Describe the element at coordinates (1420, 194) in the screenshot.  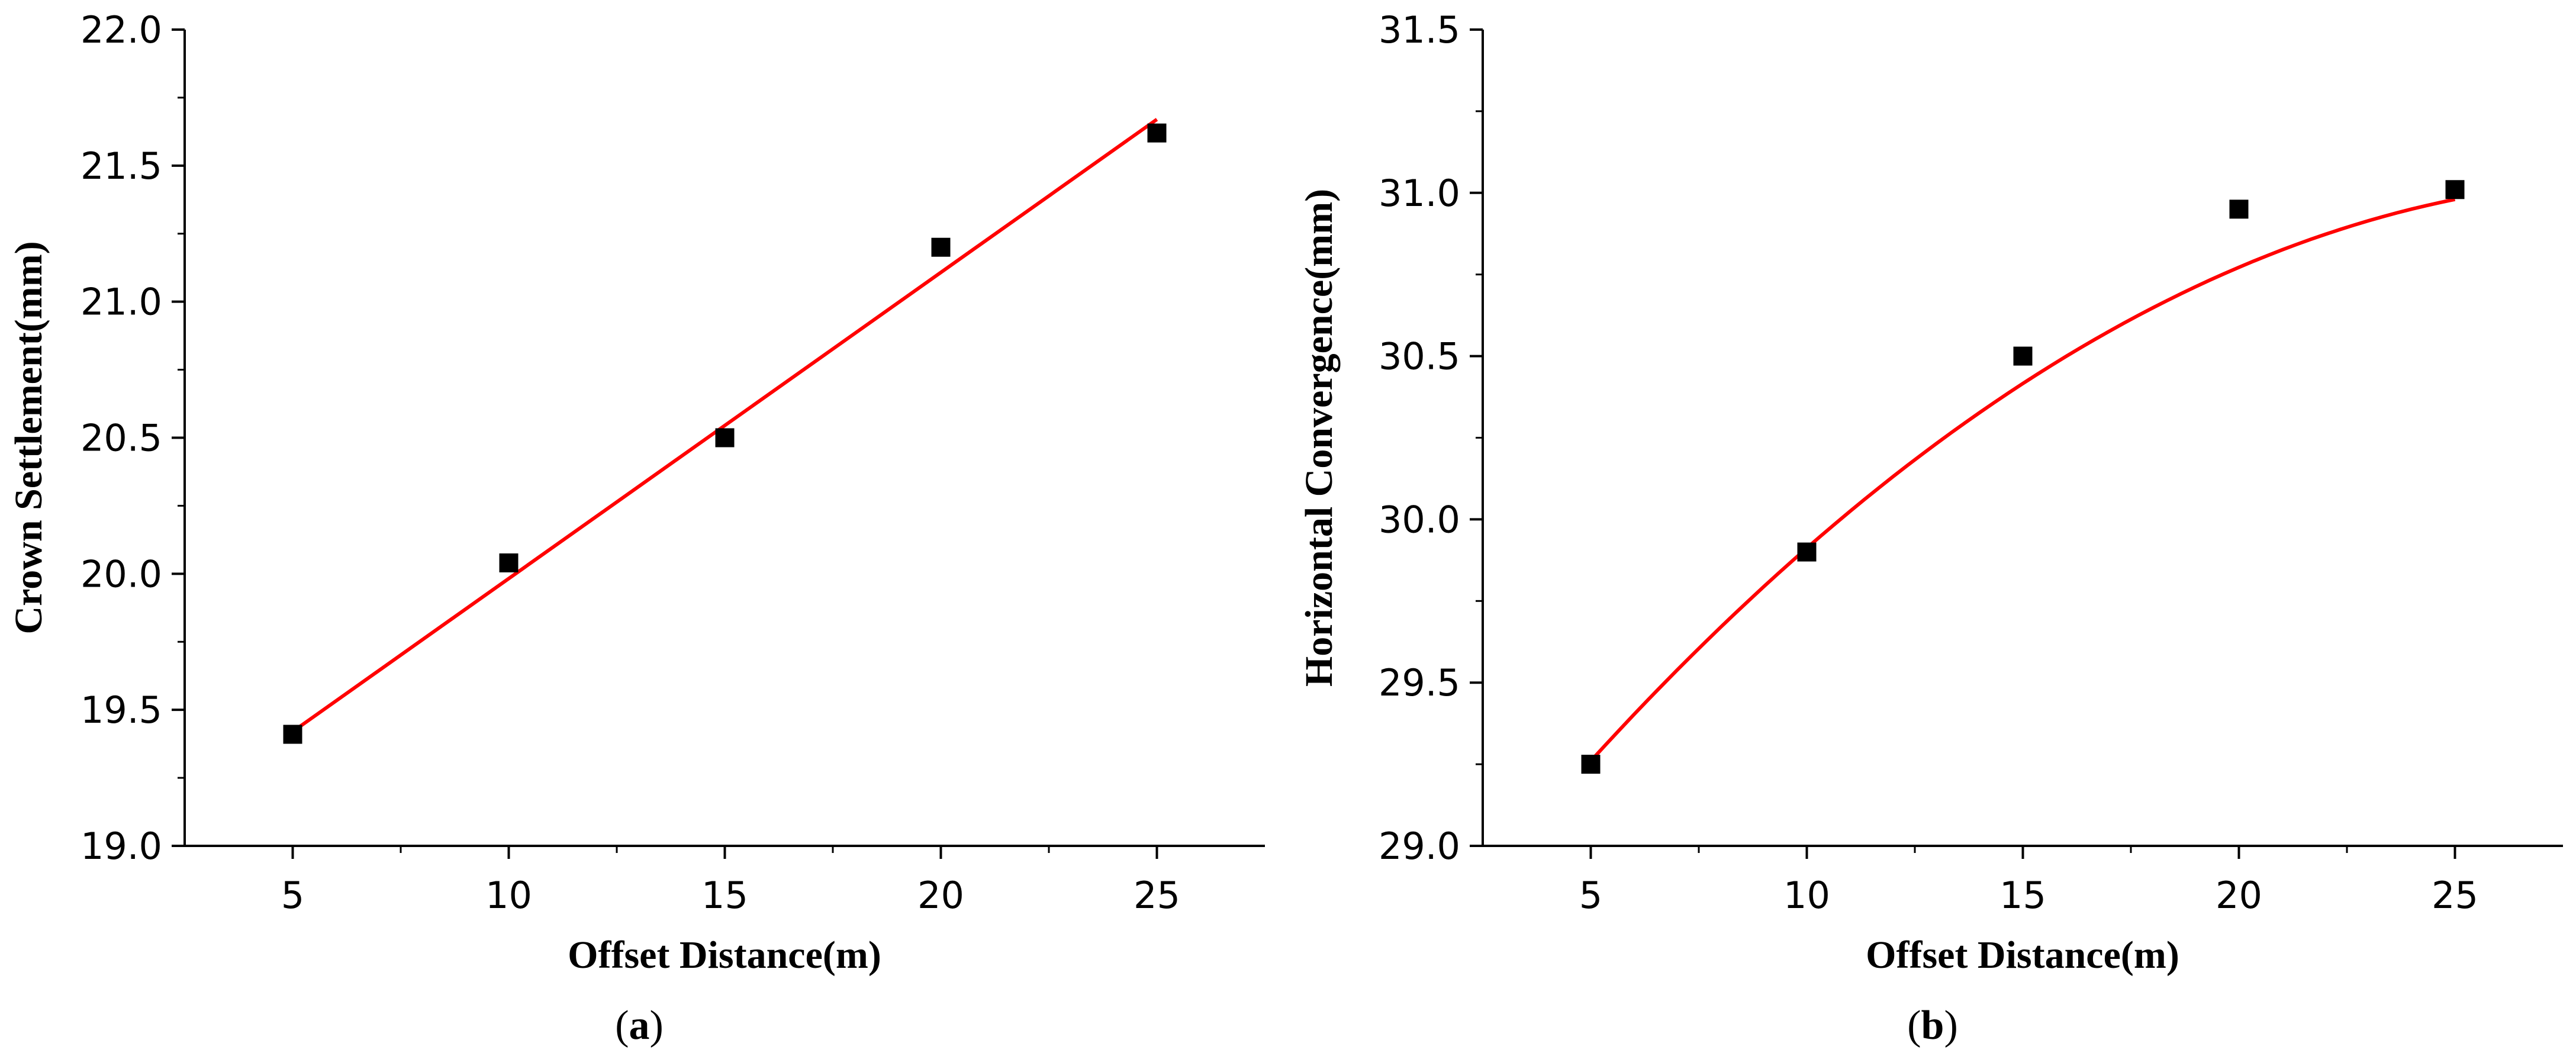
I see `y-tick-label: 31.0` at that location.